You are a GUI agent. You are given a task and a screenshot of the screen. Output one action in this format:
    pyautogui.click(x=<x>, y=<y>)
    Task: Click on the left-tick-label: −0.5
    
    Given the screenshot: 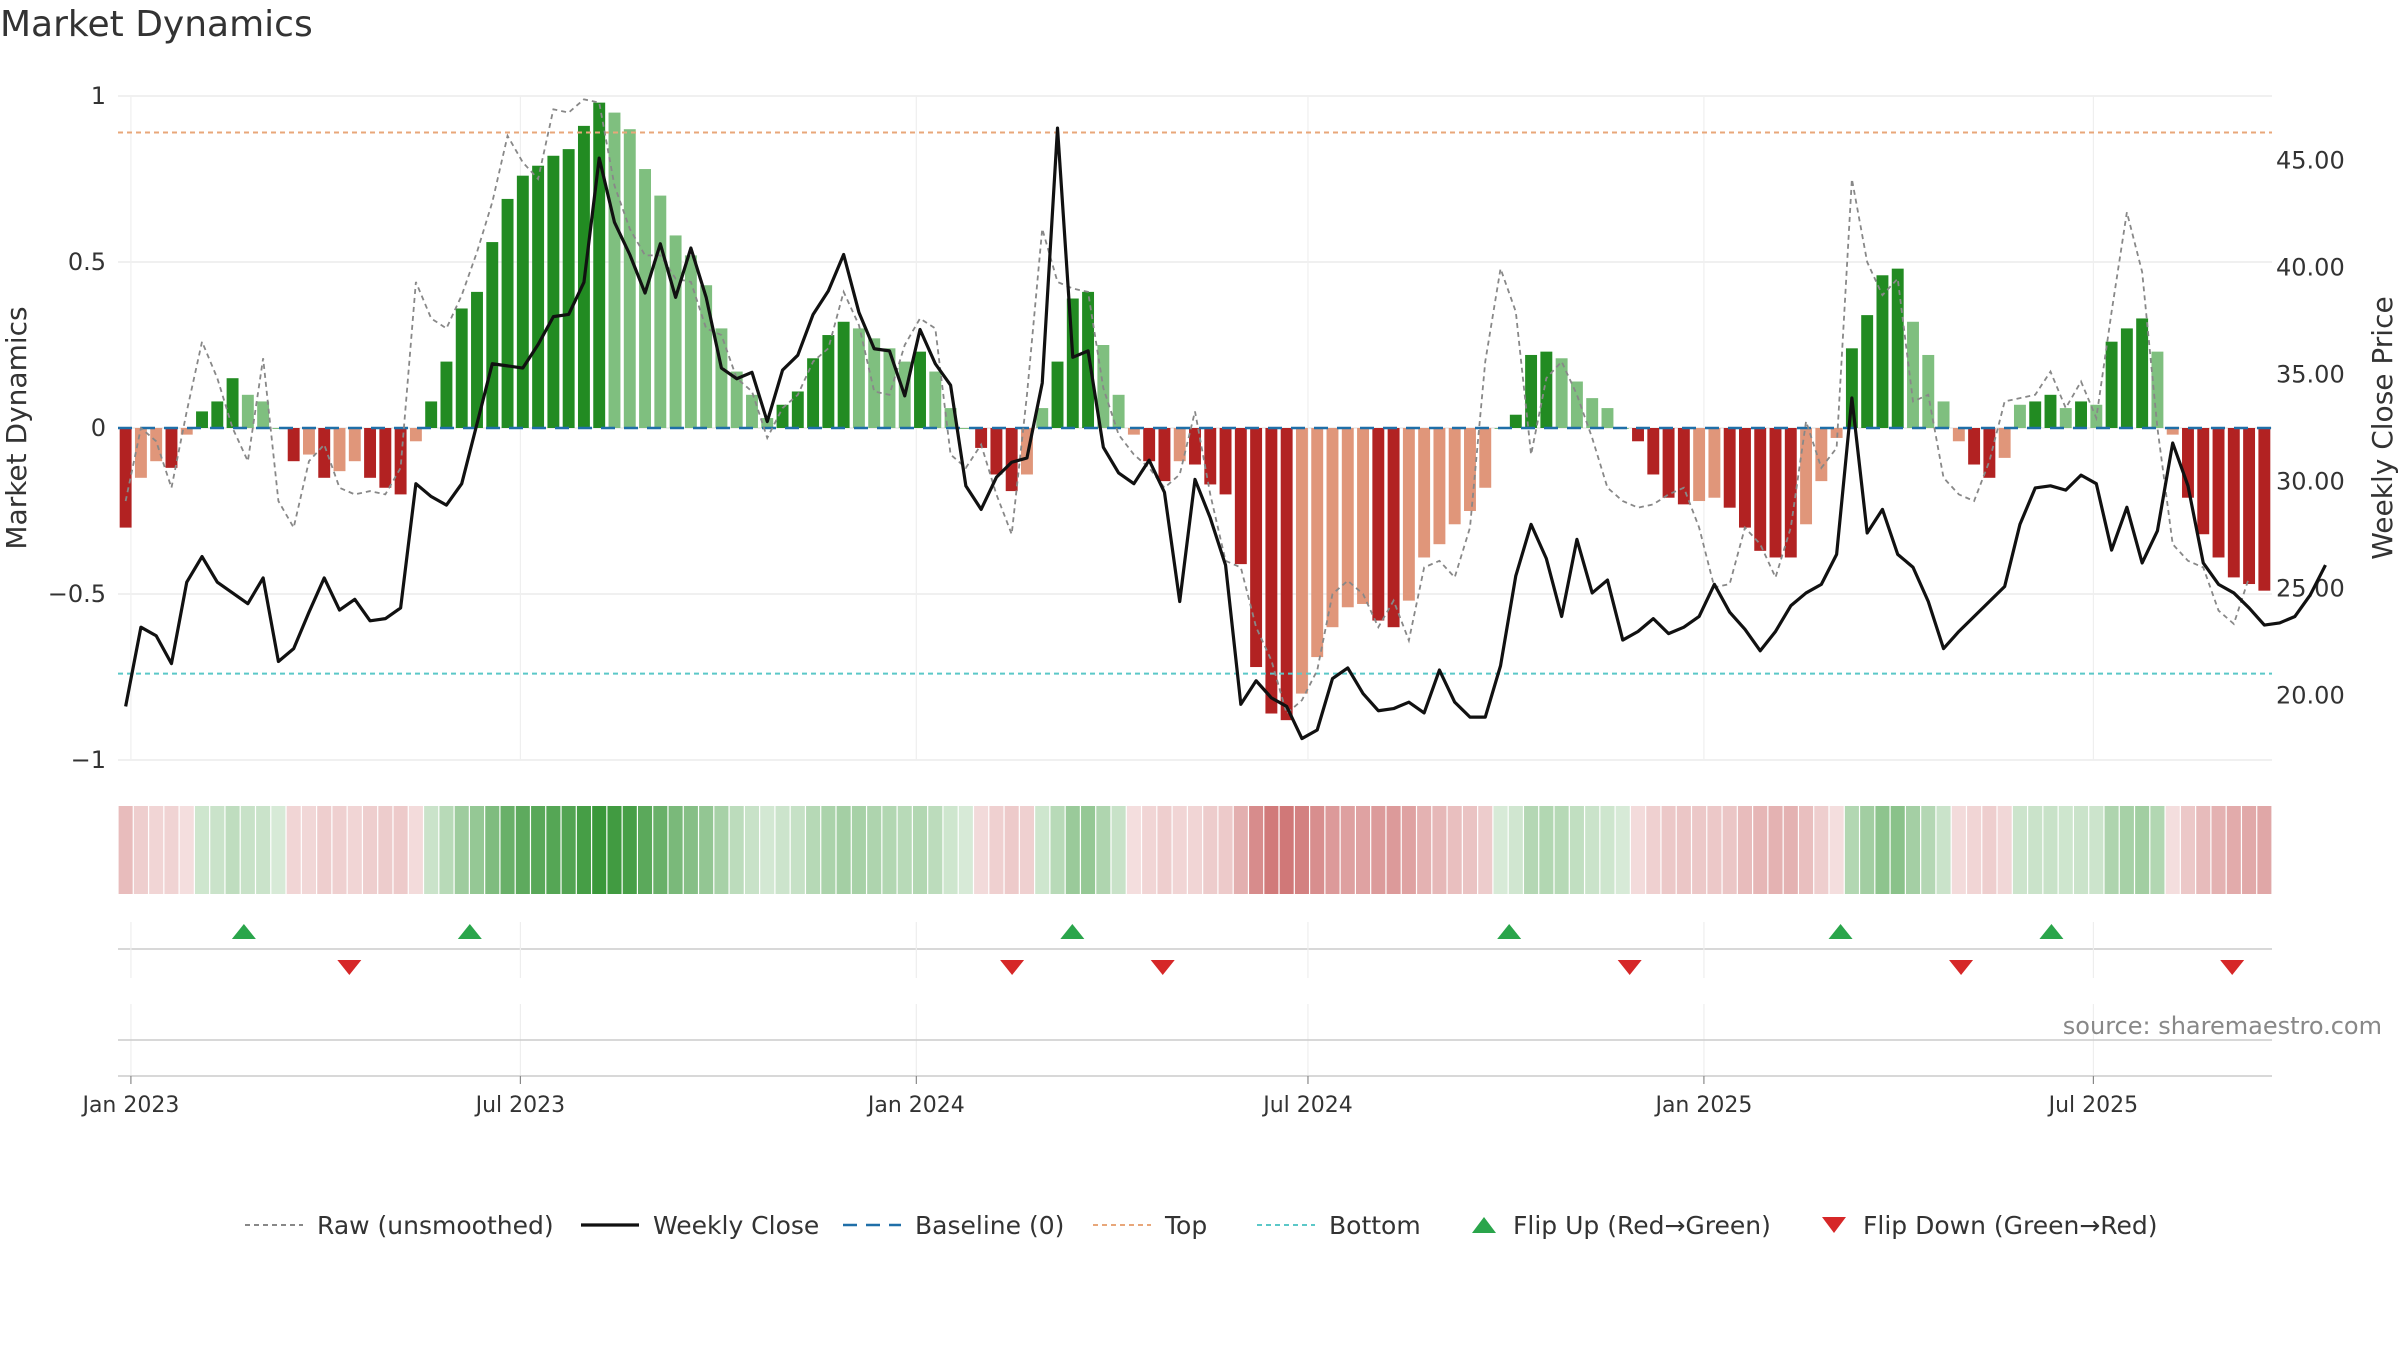 What is the action you would take?
    pyautogui.click(x=77, y=594)
    